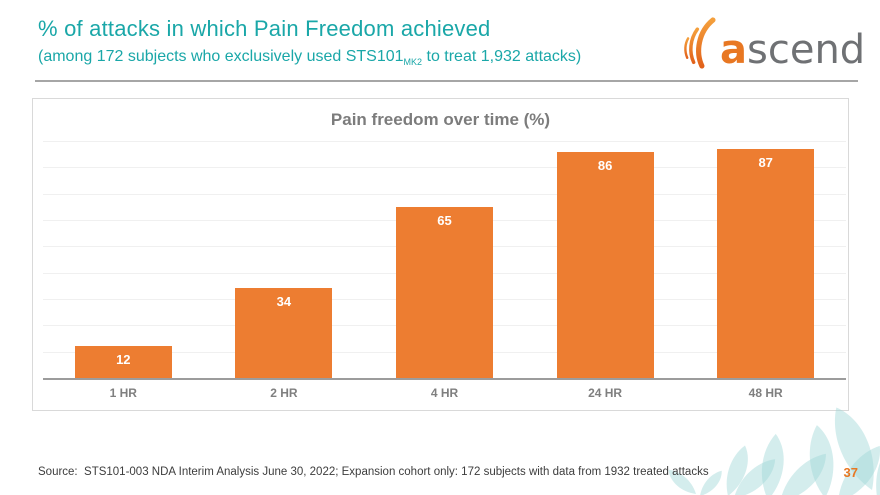 The image size is (880, 495). I want to click on x-axis-labels: 1 HR 2 HR 4 HR 24 HR 48 HR, so click(440, 396).